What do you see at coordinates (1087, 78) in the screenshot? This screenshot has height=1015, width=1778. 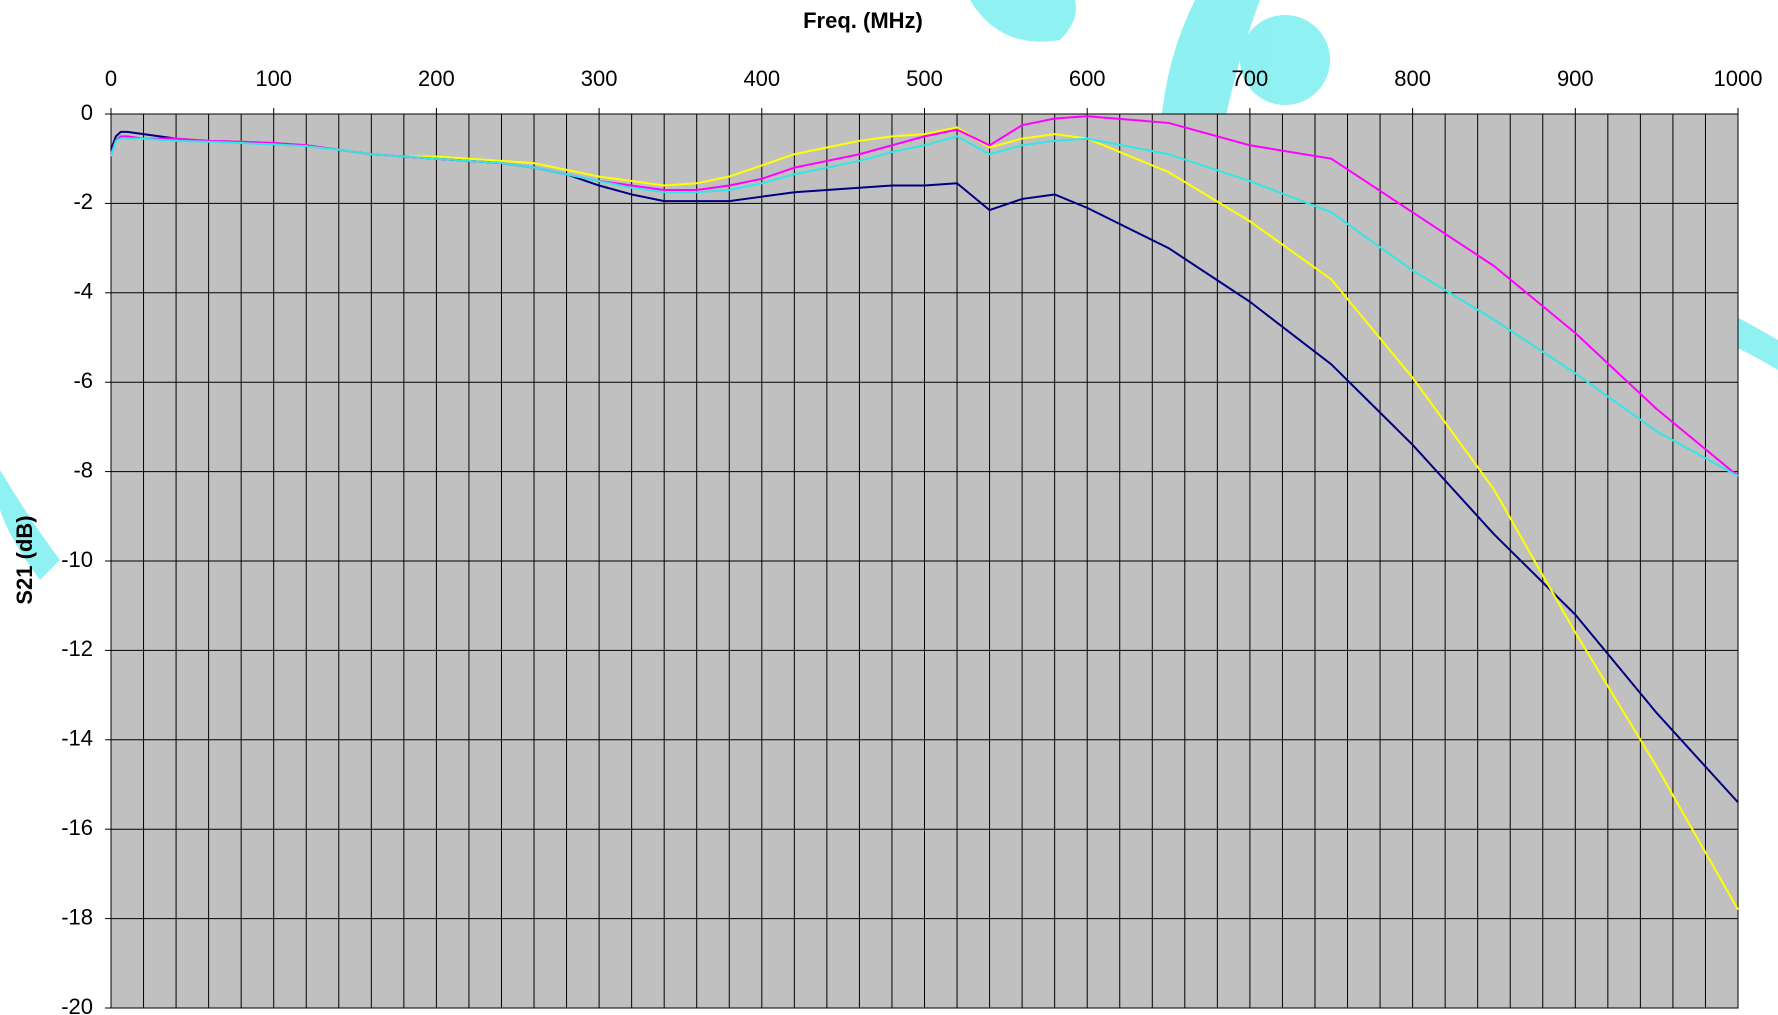 I see `x-tick-label: 600` at bounding box center [1087, 78].